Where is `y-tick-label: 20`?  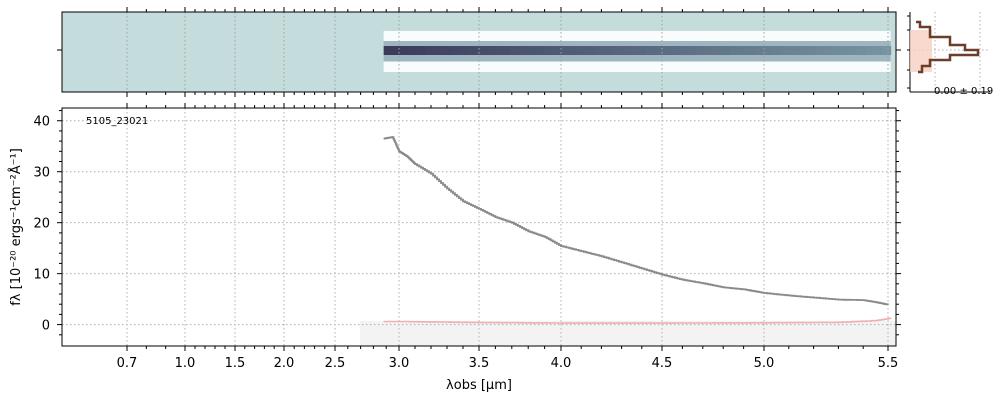 y-tick-label: 20 is located at coordinates (41, 224).